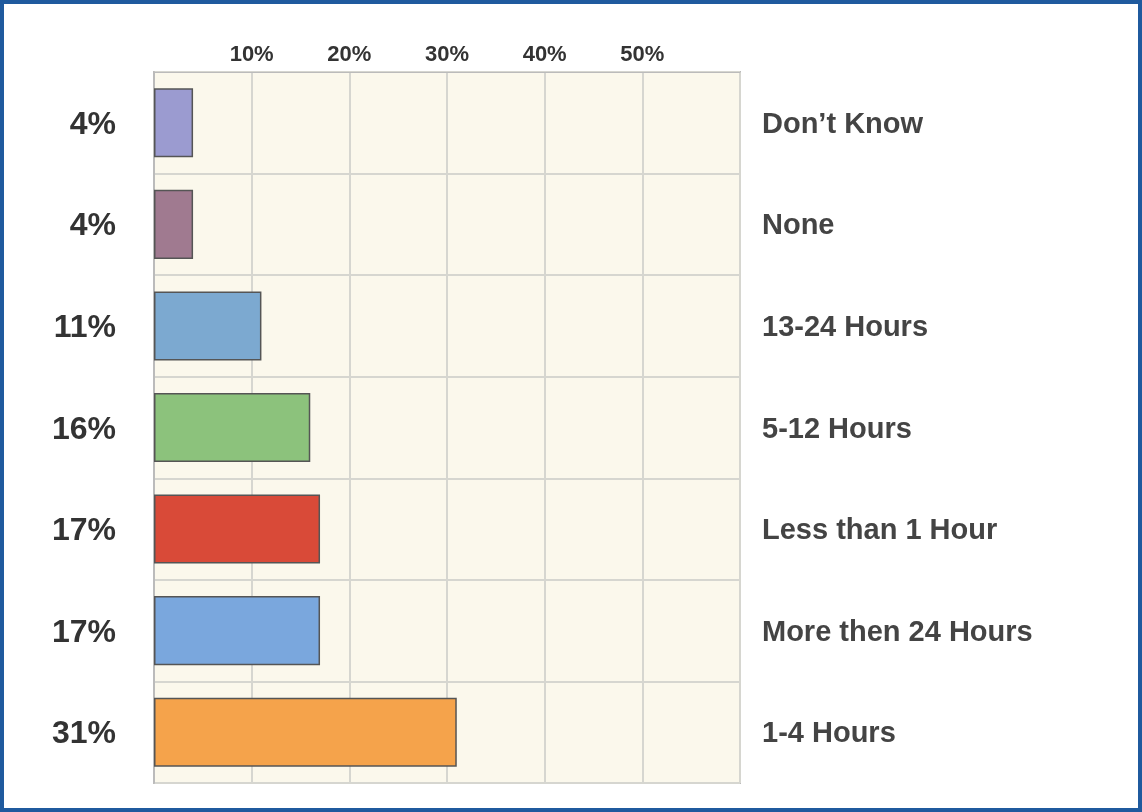 The height and width of the screenshot is (812, 1142). I want to click on y-tick-label: Less than 1 Hour, so click(880, 529).